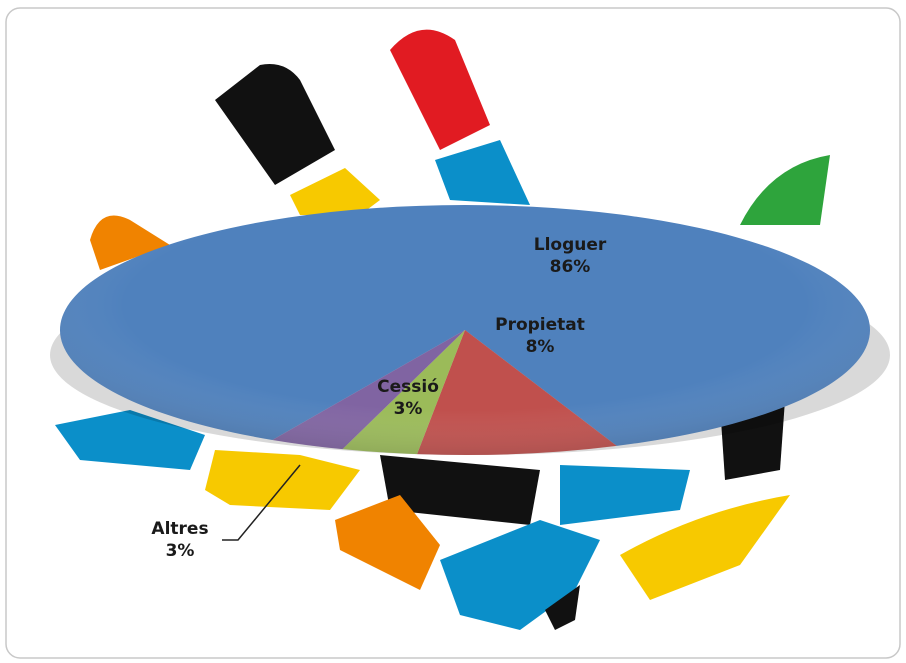  Describe the element at coordinates (179, 529) in the screenshot. I see `slice-label: Altres` at that location.